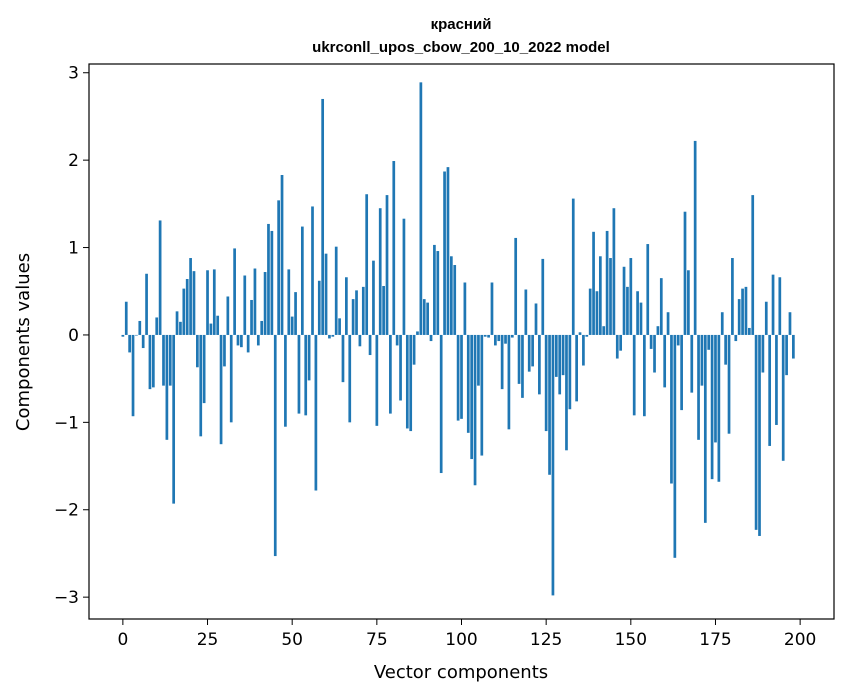 This screenshot has width=847, height=696. I want to click on y-tick-label: 3, so click(73, 74).